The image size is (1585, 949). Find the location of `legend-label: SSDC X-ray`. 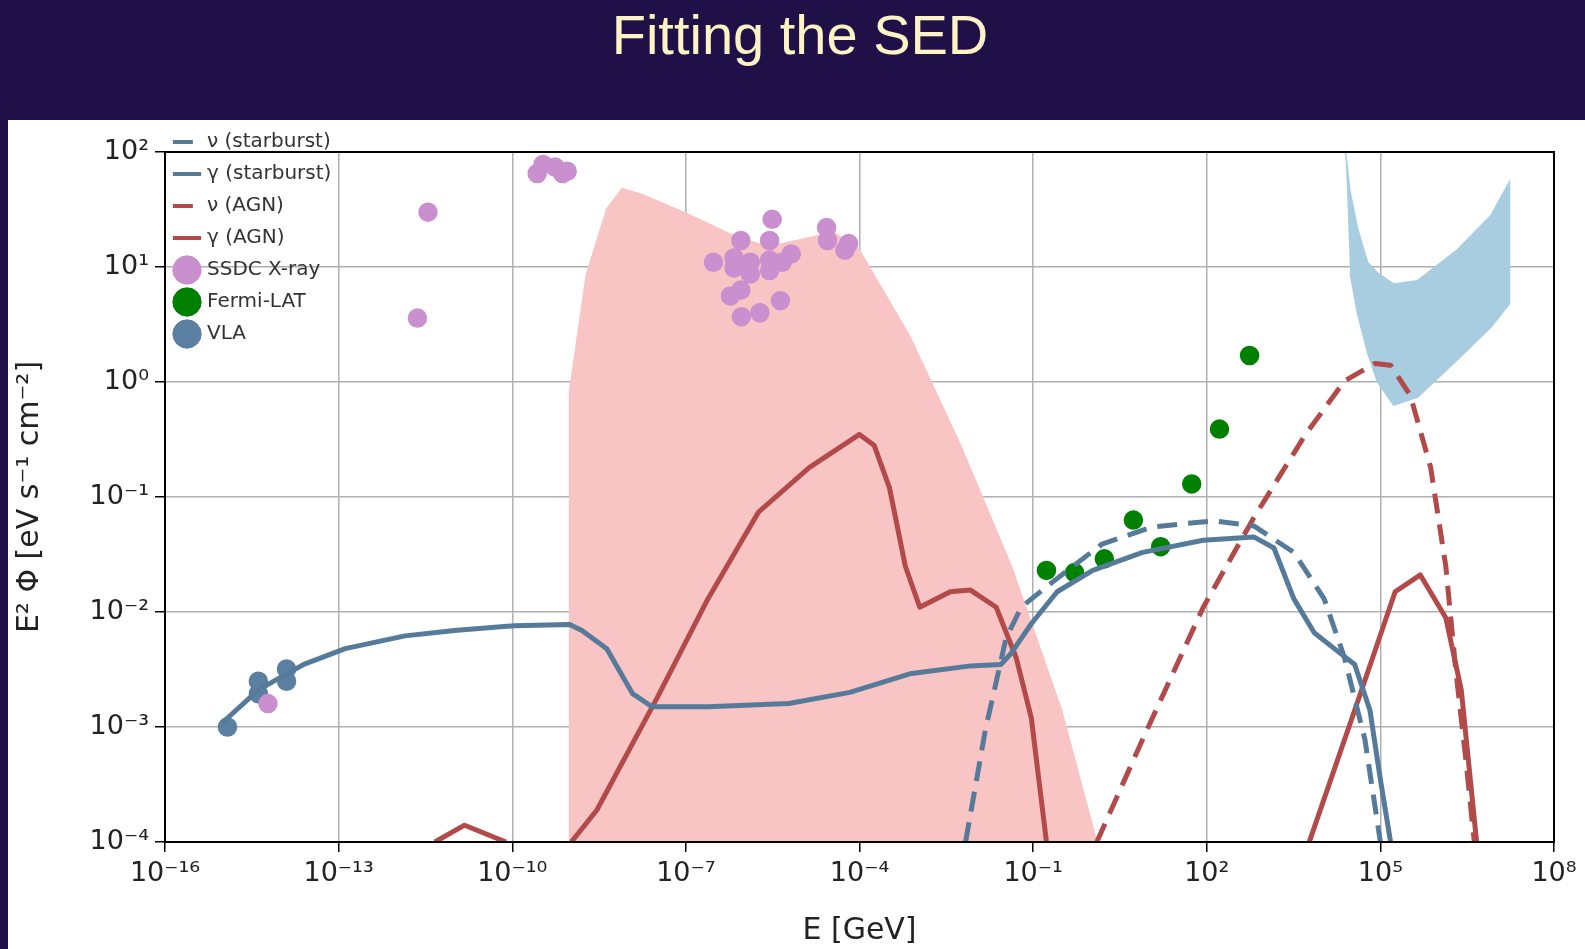

legend-label: SSDC X-ray is located at coordinates (264, 268).